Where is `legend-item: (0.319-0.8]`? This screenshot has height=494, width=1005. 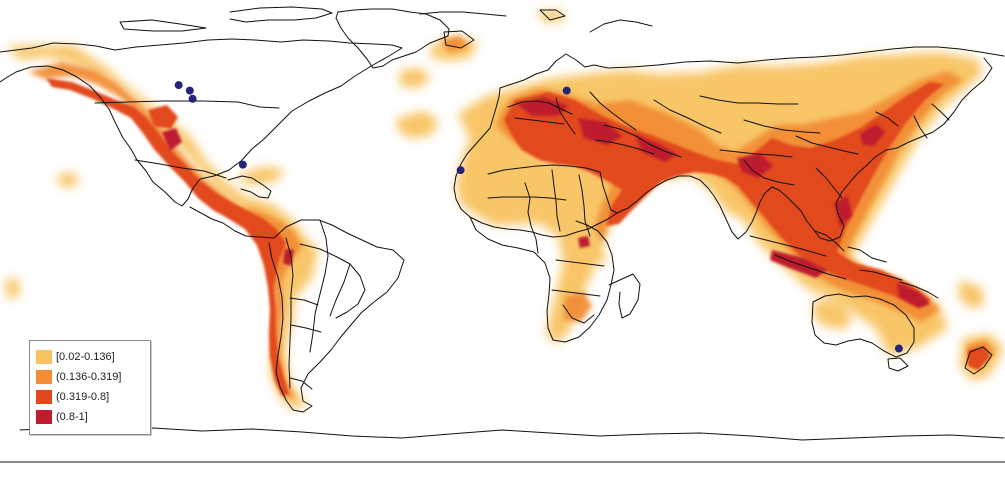 legend-item: (0.319-0.8] is located at coordinates (93, 397).